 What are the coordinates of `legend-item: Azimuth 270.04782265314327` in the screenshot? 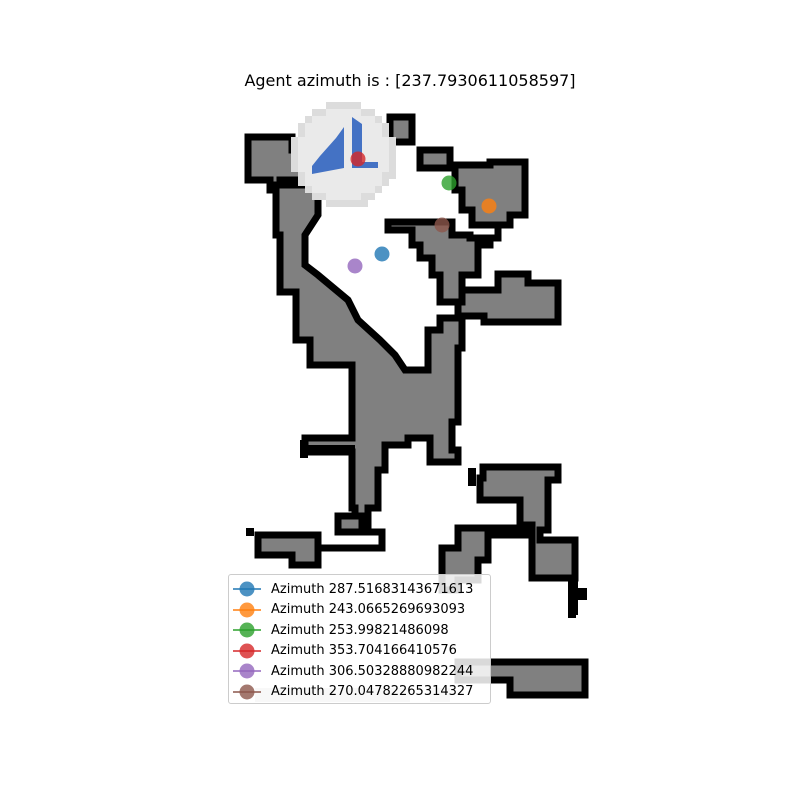 It's located at (359, 692).